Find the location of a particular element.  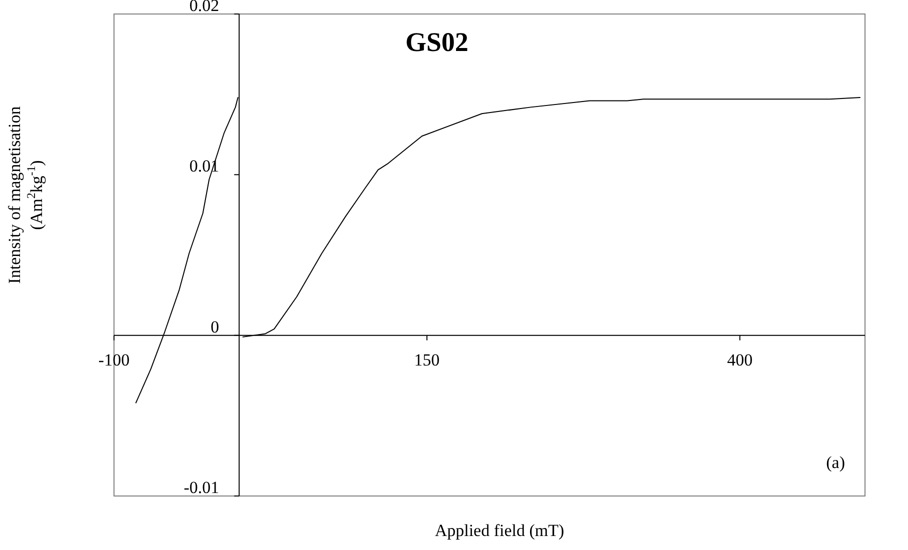

y-tick-label: -0.01 is located at coordinates (202, 487).